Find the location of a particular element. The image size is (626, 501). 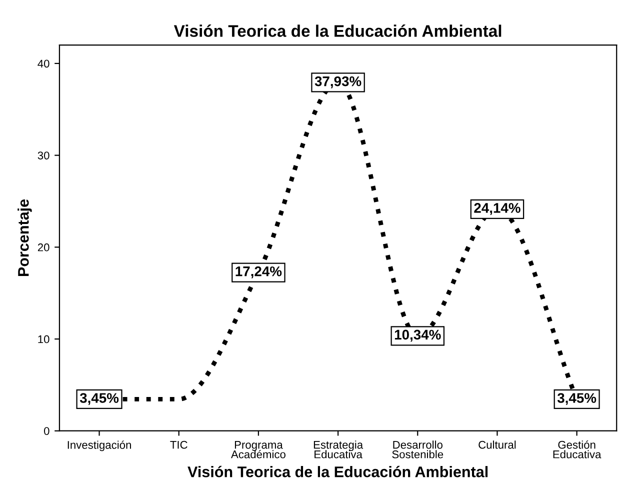

x-tick-label: Estrategia Educativa is located at coordinates (339, 449).